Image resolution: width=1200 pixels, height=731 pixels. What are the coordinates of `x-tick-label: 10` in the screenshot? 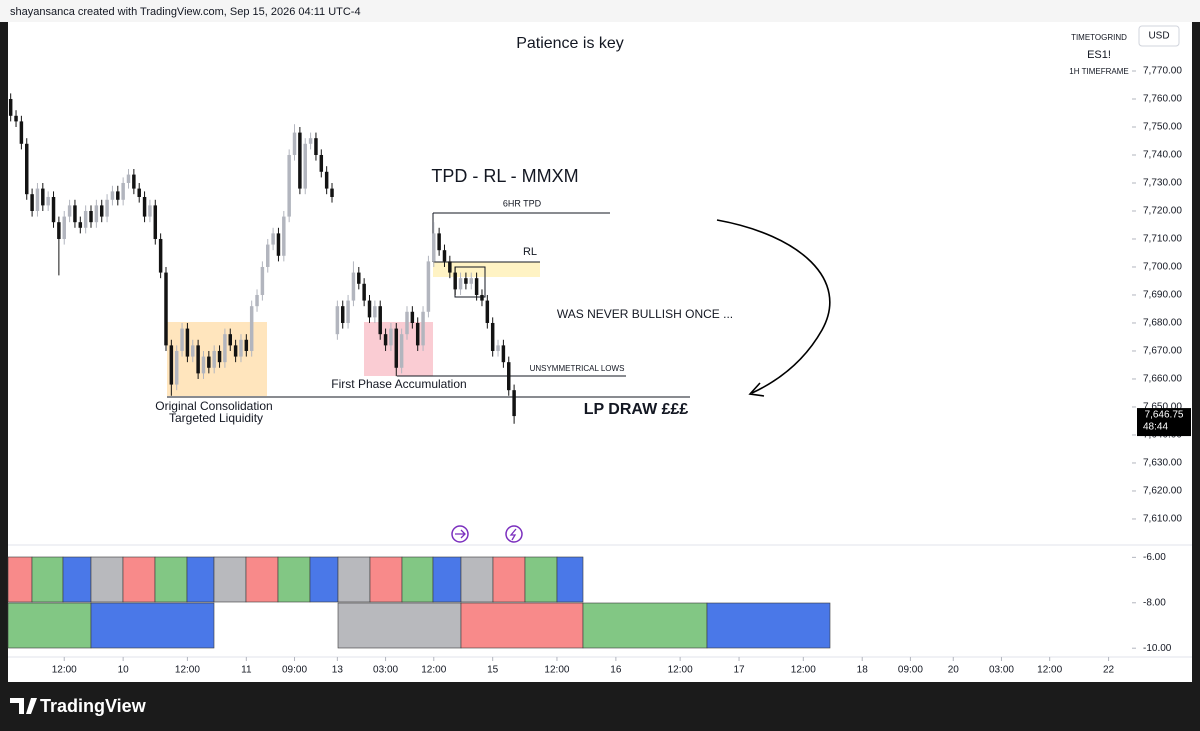 It's located at (124, 670).